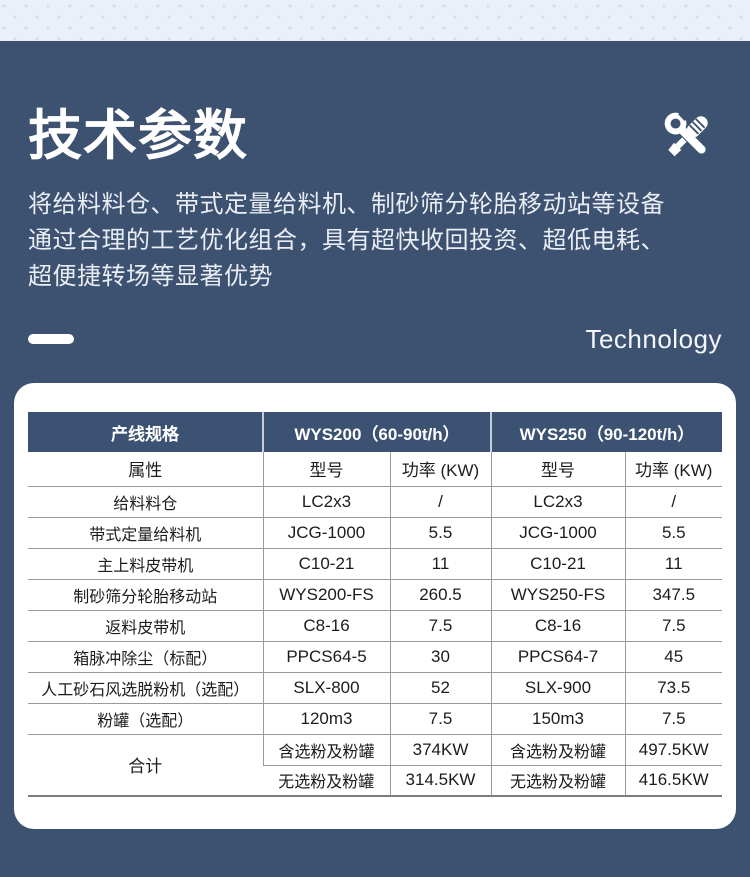  Describe the element at coordinates (145, 432) in the screenshot. I see `header-spec-label: 产线规格` at that location.